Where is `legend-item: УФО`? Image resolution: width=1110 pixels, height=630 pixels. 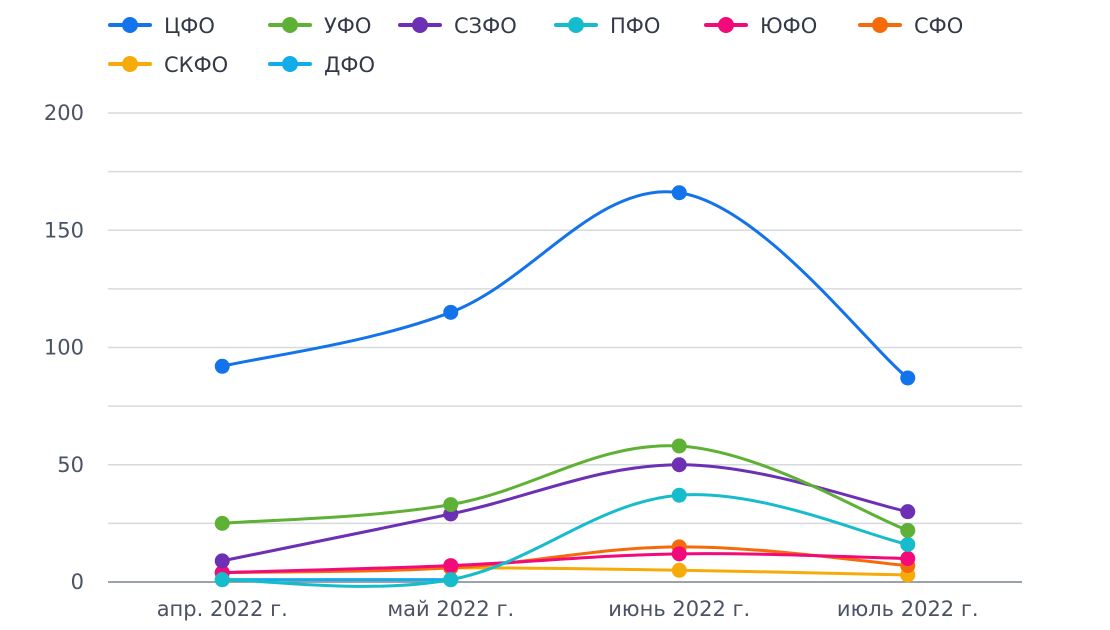 legend-item: УФО is located at coordinates (319, 26).